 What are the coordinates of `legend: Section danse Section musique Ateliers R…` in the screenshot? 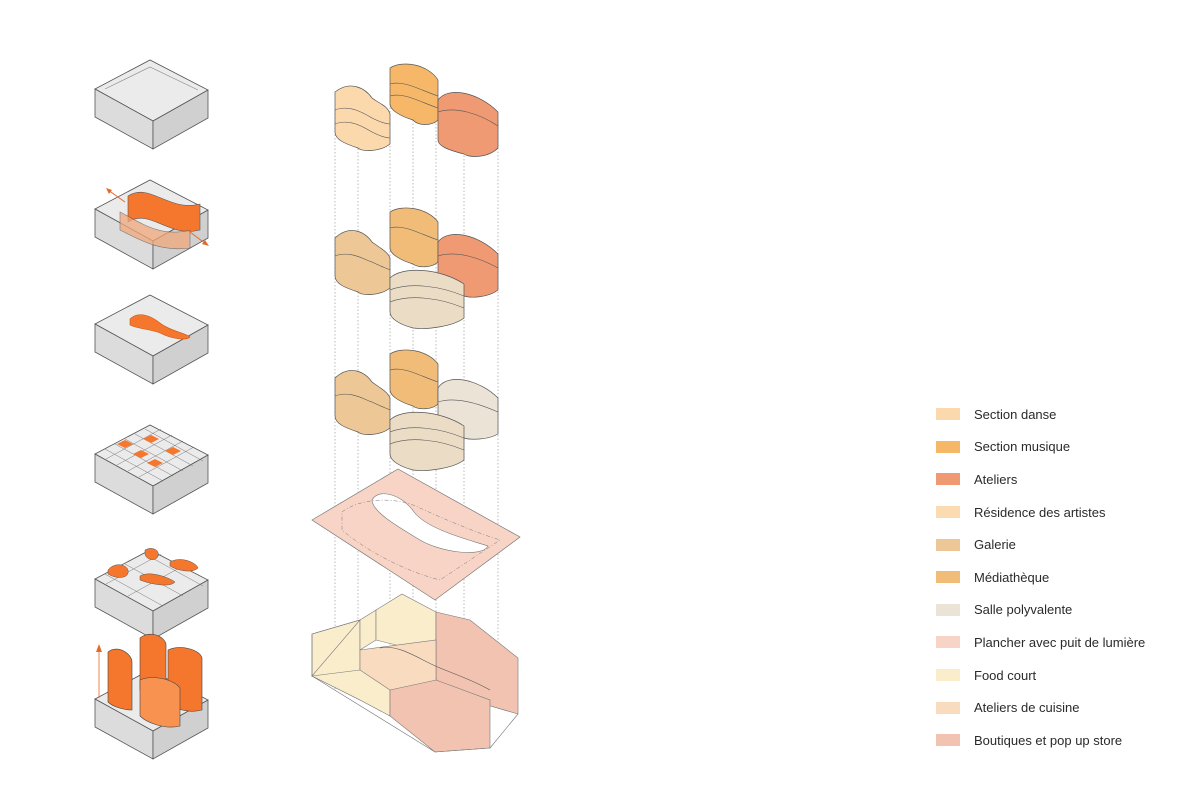 It's located at (1061, 577).